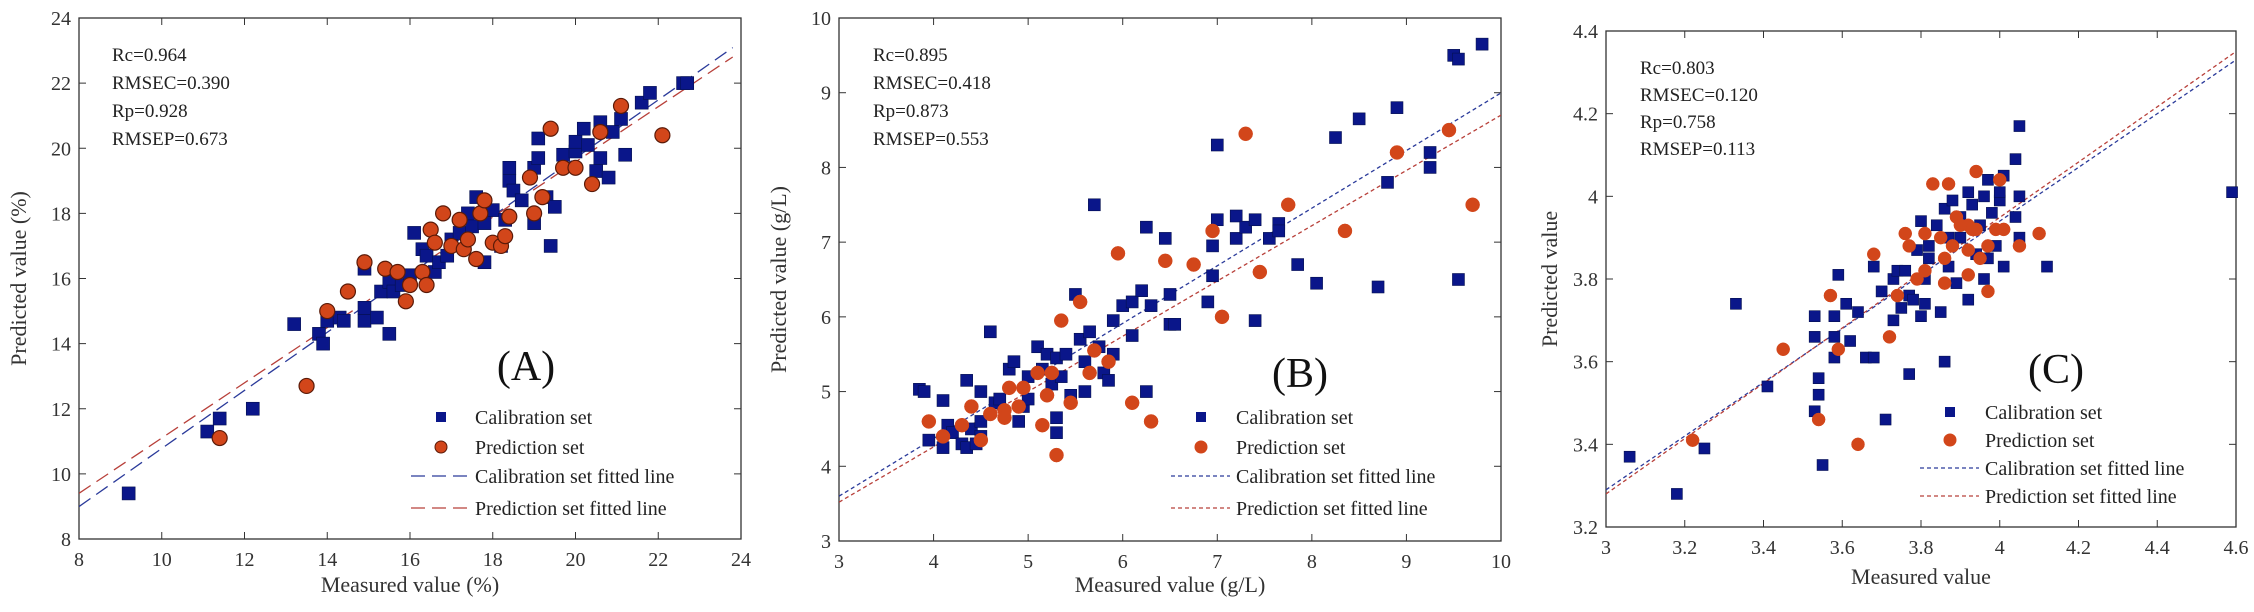  I want to click on y-tick-label: 4, so click(1593, 197).